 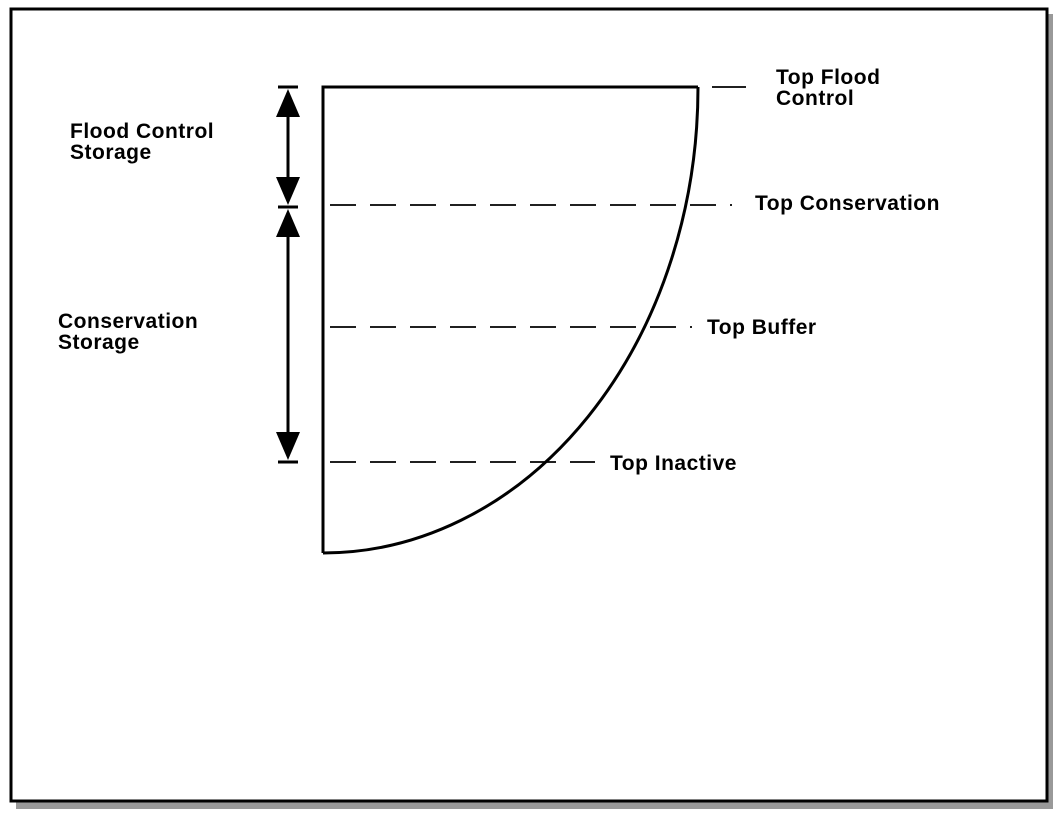 What do you see at coordinates (673, 463) in the screenshot?
I see `level-label: Top Inactive` at bounding box center [673, 463].